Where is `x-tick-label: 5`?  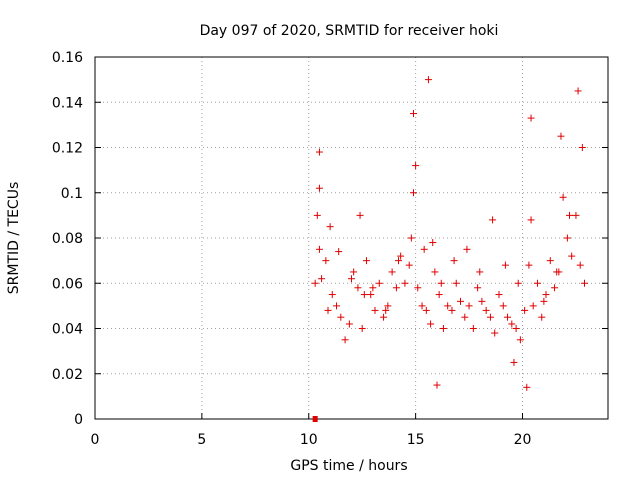 x-tick-label: 5 is located at coordinates (201, 440).